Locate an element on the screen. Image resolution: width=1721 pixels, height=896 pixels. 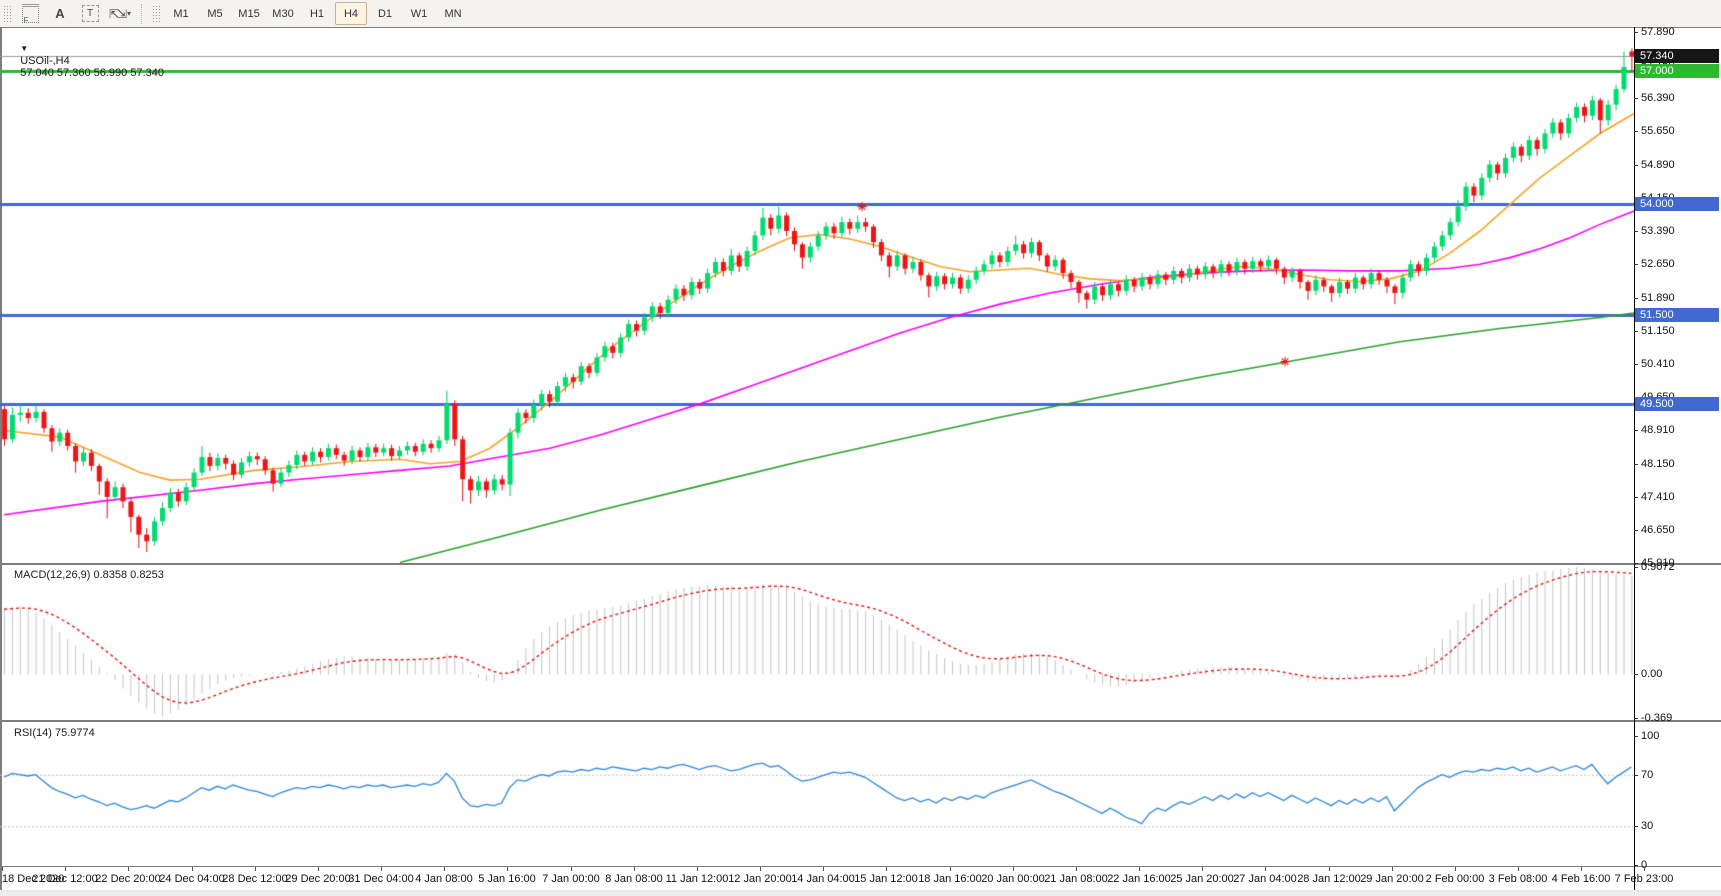
arrows-tool-button: ⇱⇲ ▾ is located at coordinates (120, 13).